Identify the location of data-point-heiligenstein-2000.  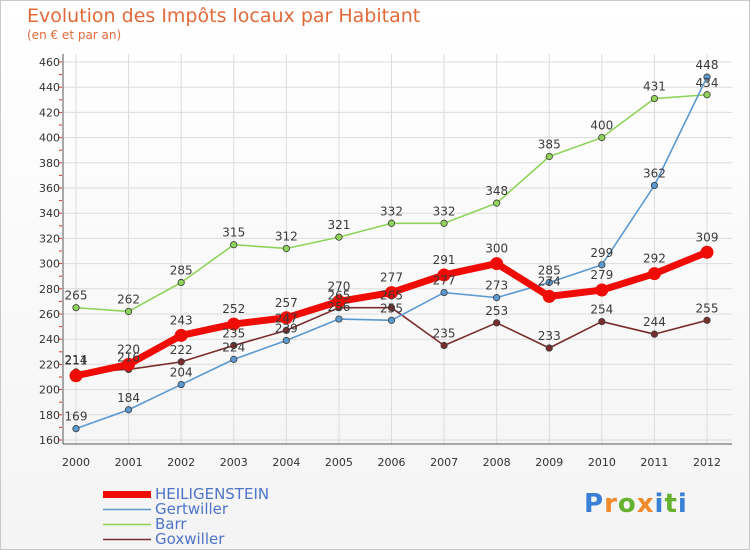
(76, 376).